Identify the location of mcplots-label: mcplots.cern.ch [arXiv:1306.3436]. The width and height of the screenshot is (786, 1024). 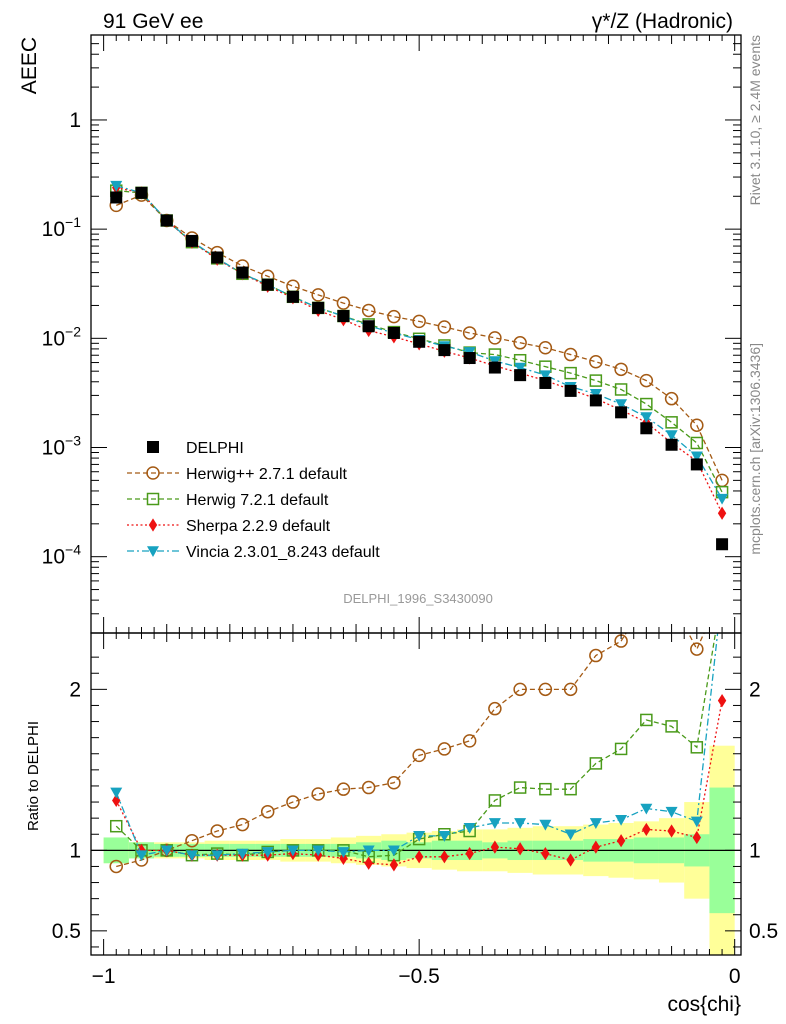
(755, 449).